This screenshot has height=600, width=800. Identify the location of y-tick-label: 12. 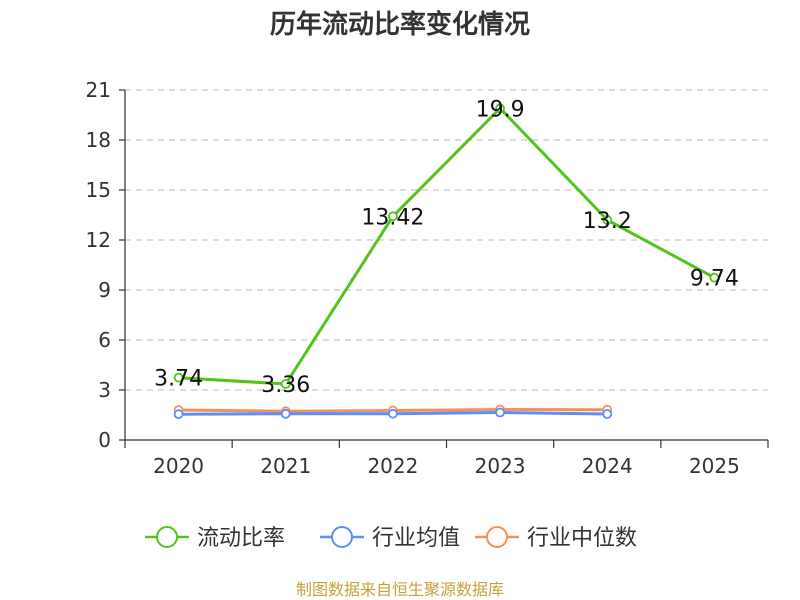
(98, 240).